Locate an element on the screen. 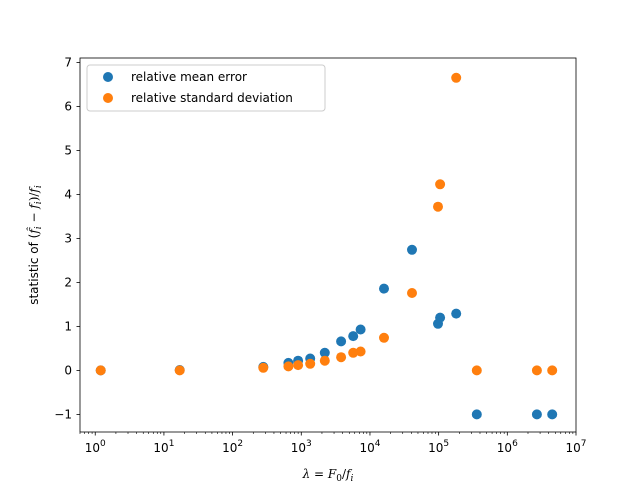  y-tick-label: 4 is located at coordinates (68, 194).